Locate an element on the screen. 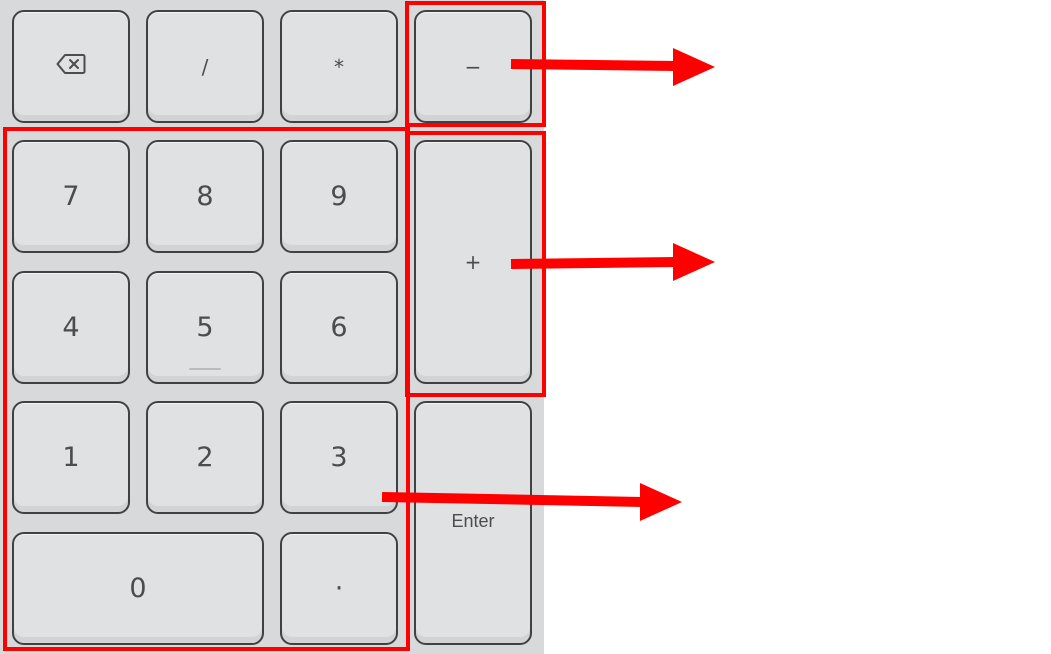  plus-key-label: + is located at coordinates (473, 262).